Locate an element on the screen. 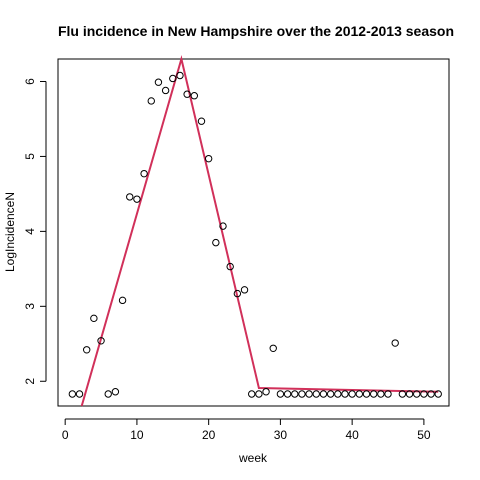  y-axis: 2 3 4 5 6 is located at coordinates (35, 231).